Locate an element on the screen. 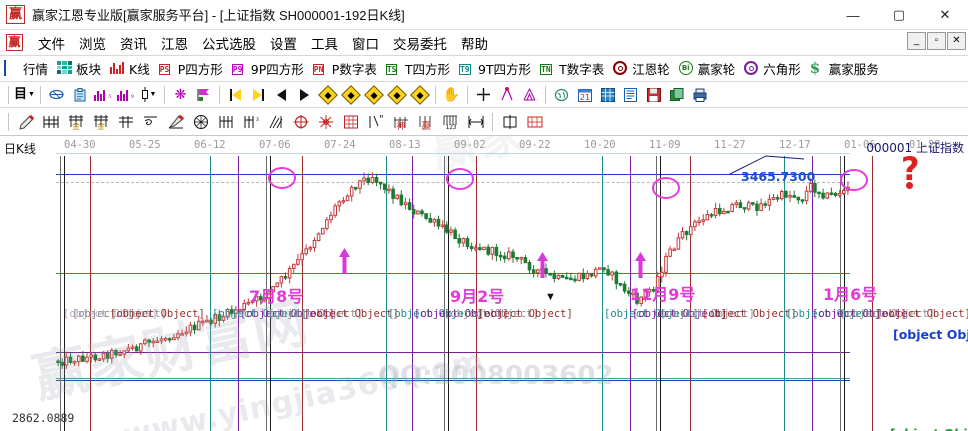 The width and height of the screenshot is (968, 431). mdi-close-button: ✕ is located at coordinates (956, 41).